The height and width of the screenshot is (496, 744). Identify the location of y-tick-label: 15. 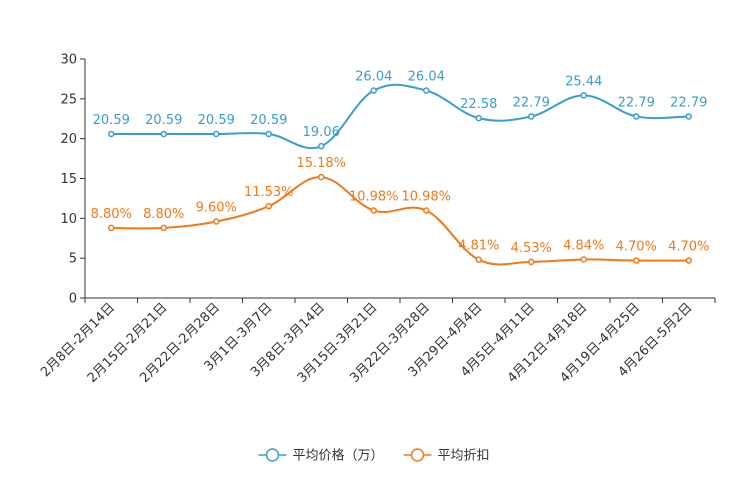
(68, 179).